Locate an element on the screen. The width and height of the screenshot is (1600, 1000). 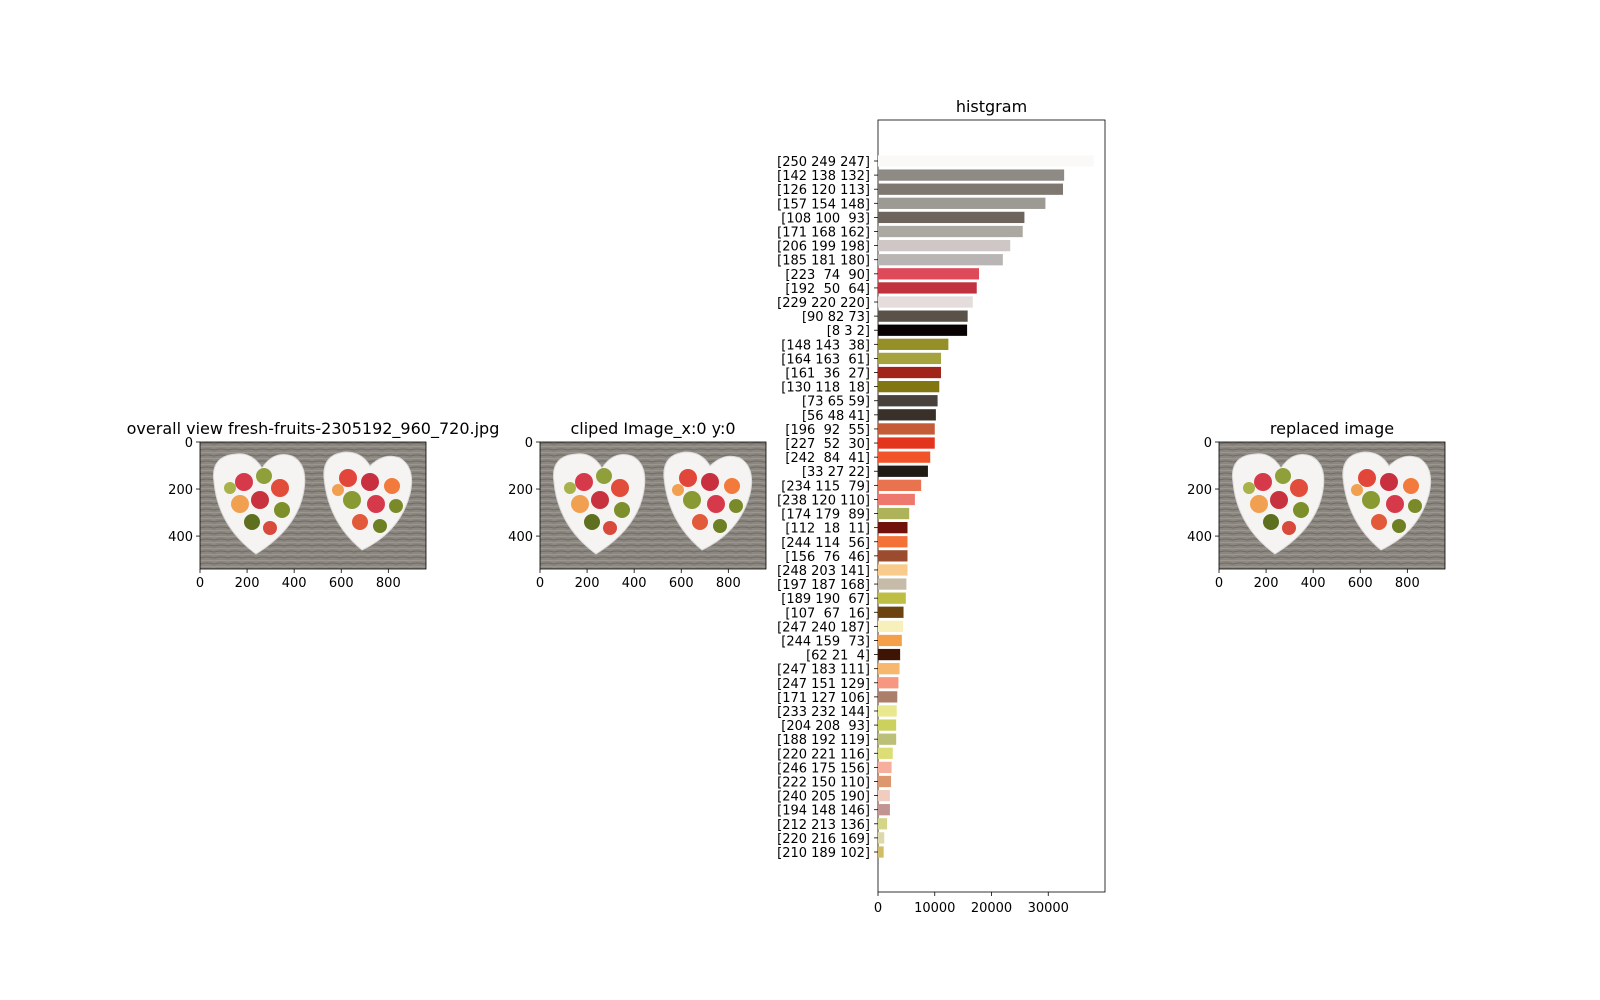
category-label: [220 216 169] is located at coordinates (823, 839).